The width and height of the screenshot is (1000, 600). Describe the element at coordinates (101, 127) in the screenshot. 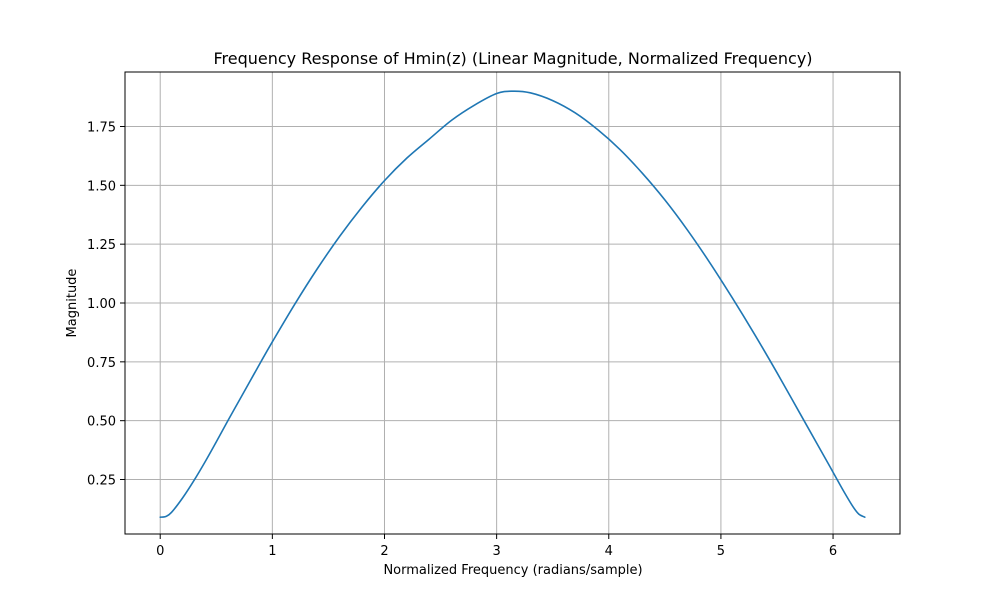

I see `y-tick-label: 1.75` at that location.